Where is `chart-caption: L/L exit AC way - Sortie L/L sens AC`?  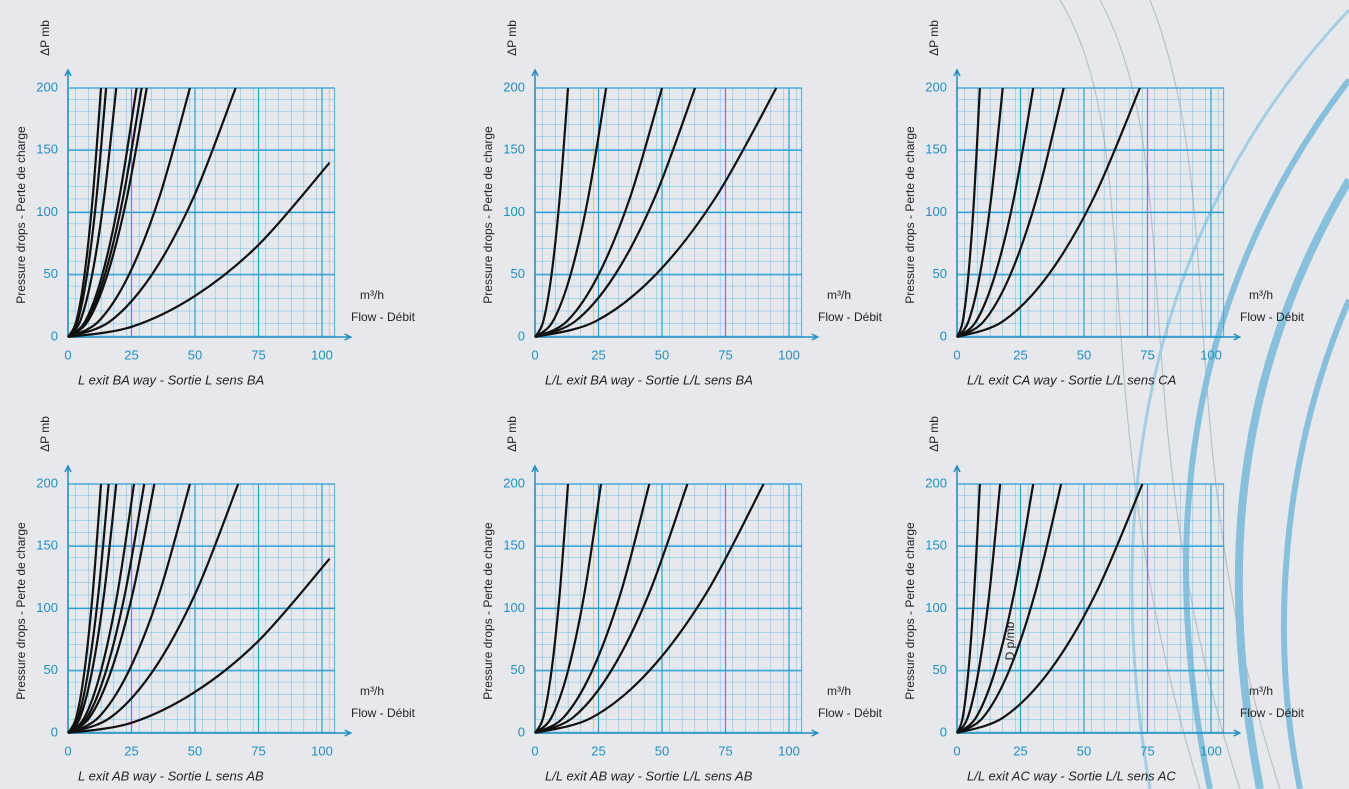
chart-caption: L/L exit AC way - Sortie L/L sens AC is located at coordinates (1071, 775).